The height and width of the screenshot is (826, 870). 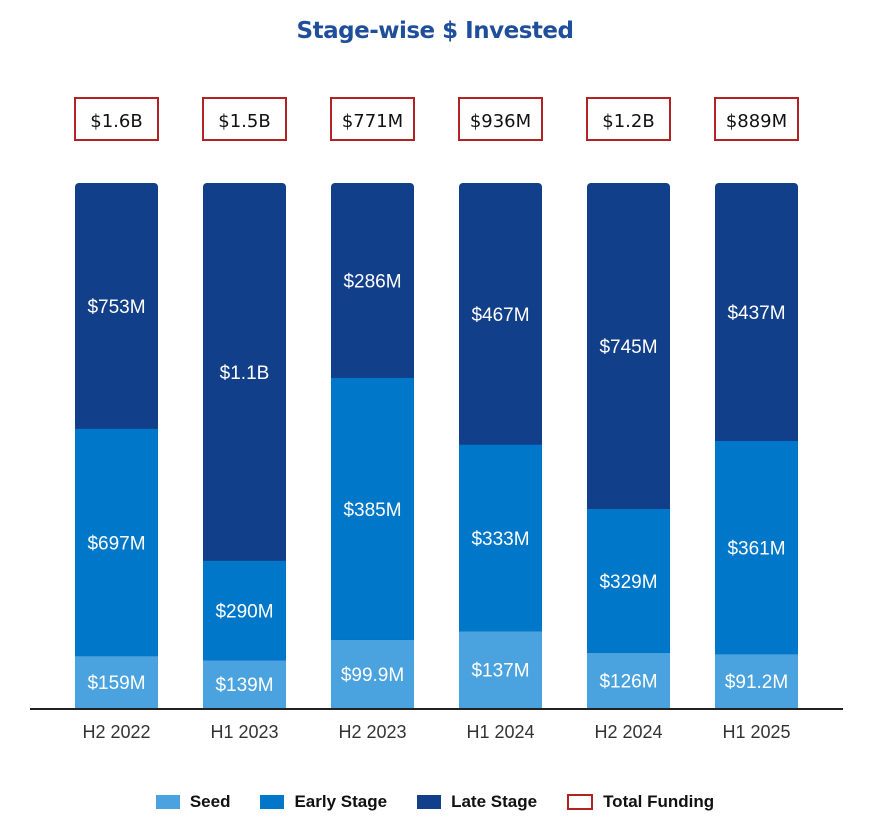 What do you see at coordinates (628, 732) in the screenshot?
I see `x-tick-label: H2 2024` at bounding box center [628, 732].